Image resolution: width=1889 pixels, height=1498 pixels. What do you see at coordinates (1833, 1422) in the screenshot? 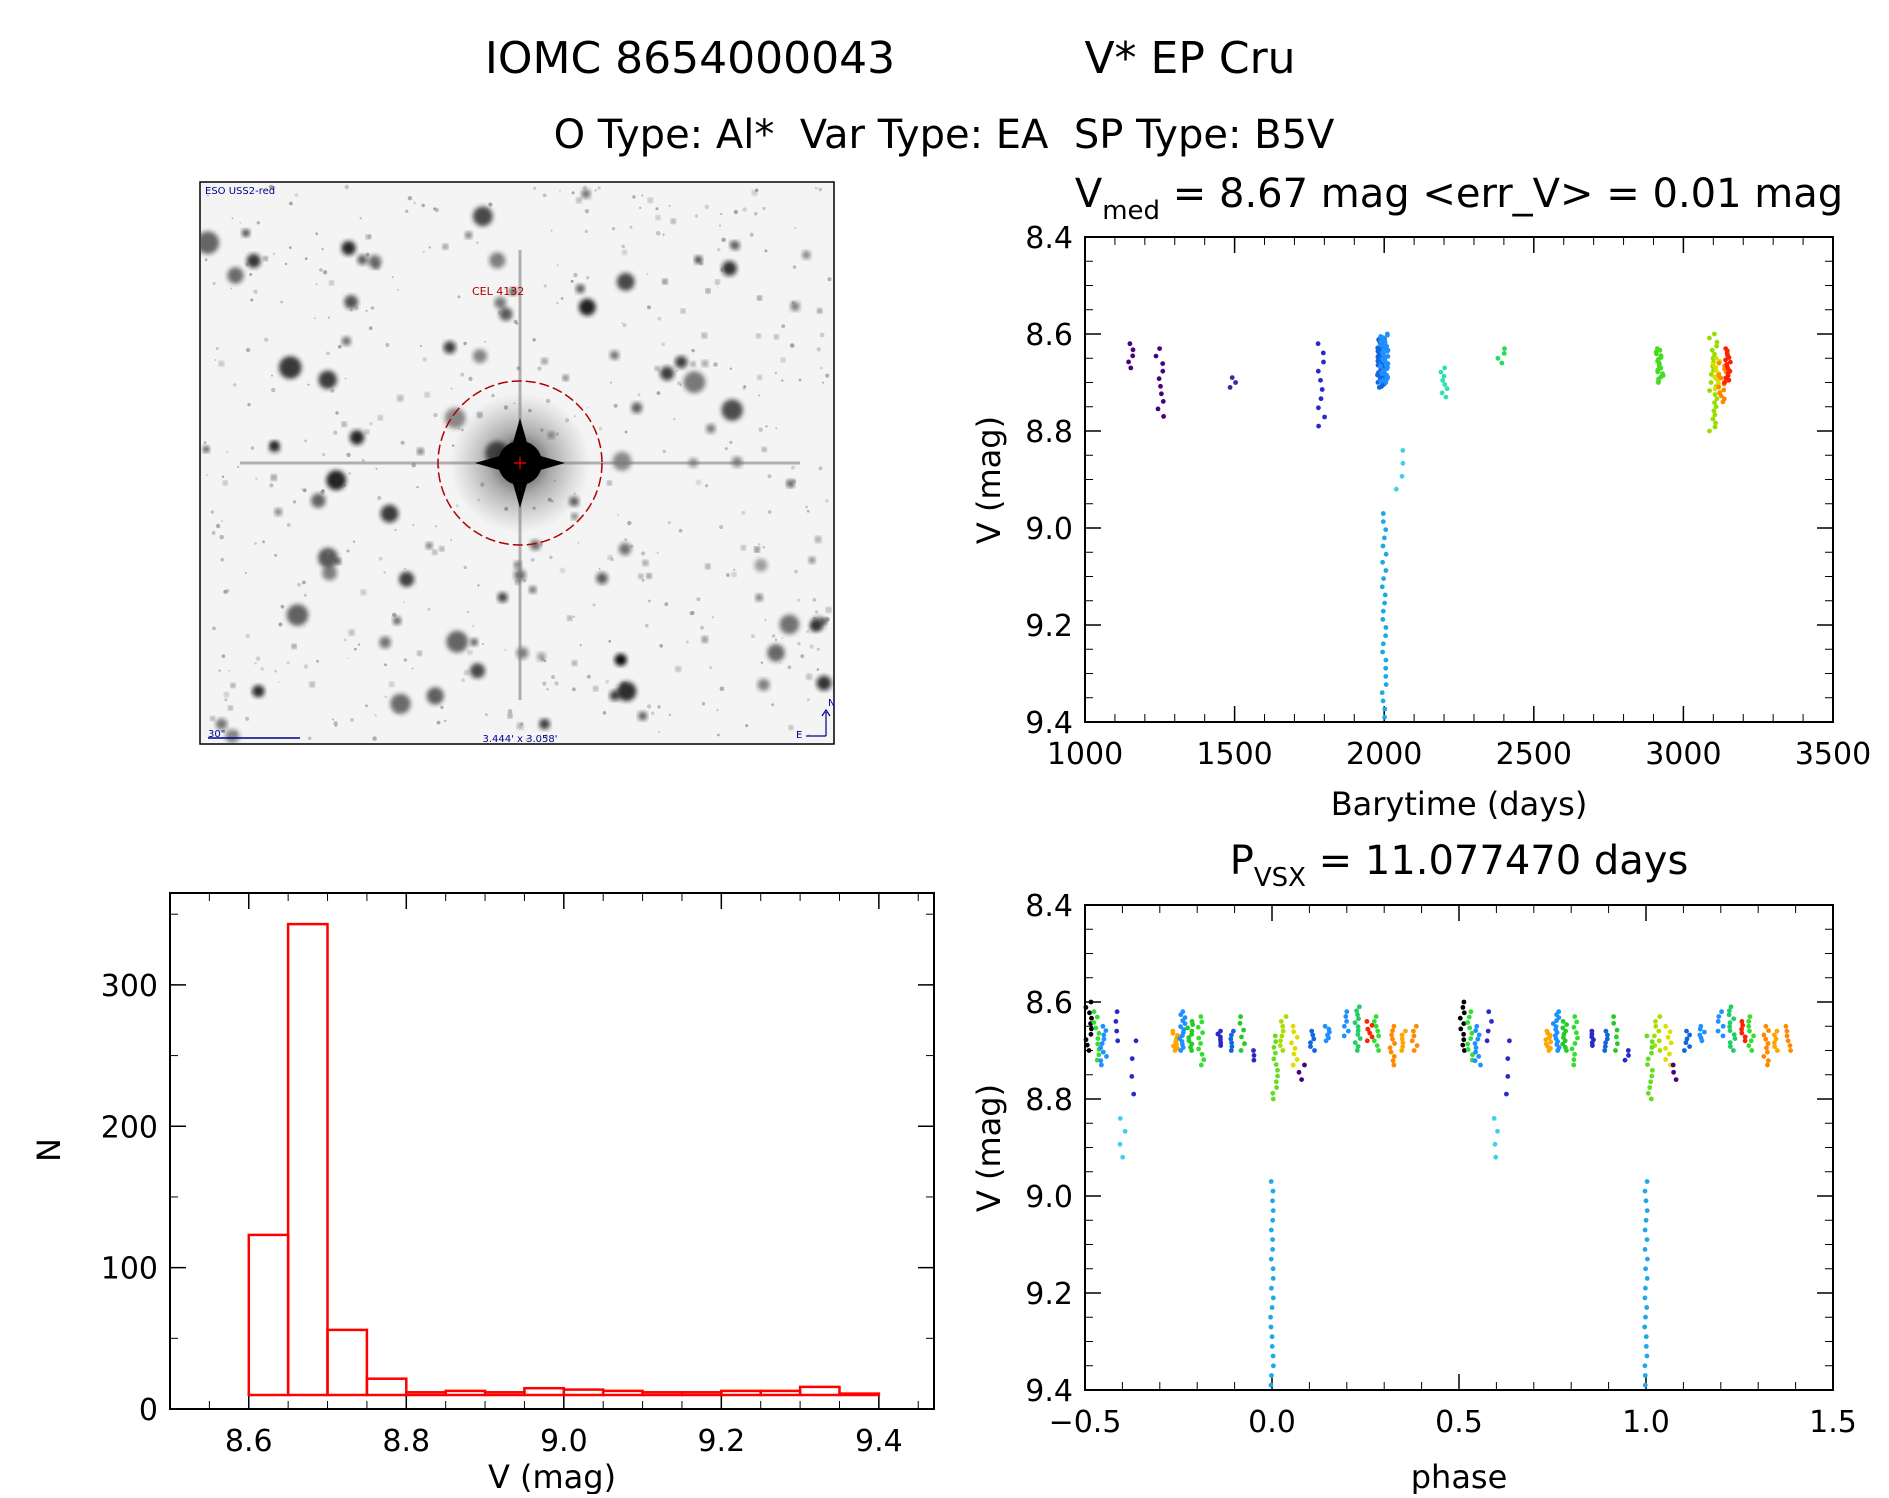
I see `x-tick-label: 1.5` at bounding box center [1833, 1422].